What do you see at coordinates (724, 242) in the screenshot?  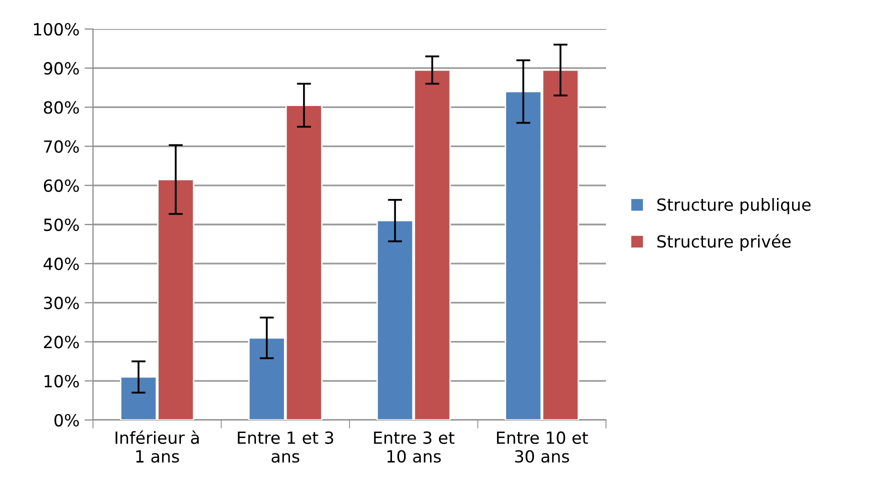 I see `legend-label: Structure privée` at bounding box center [724, 242].